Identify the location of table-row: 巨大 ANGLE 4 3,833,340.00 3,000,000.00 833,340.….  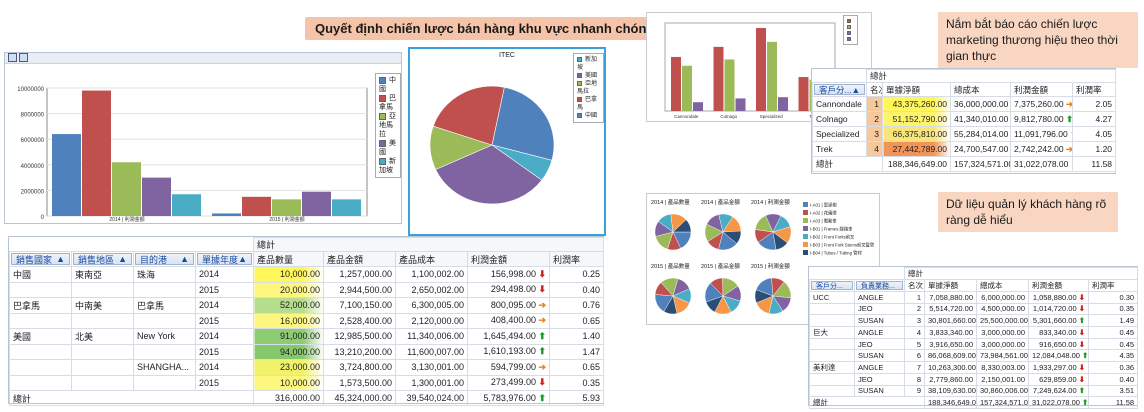
(974, 332).